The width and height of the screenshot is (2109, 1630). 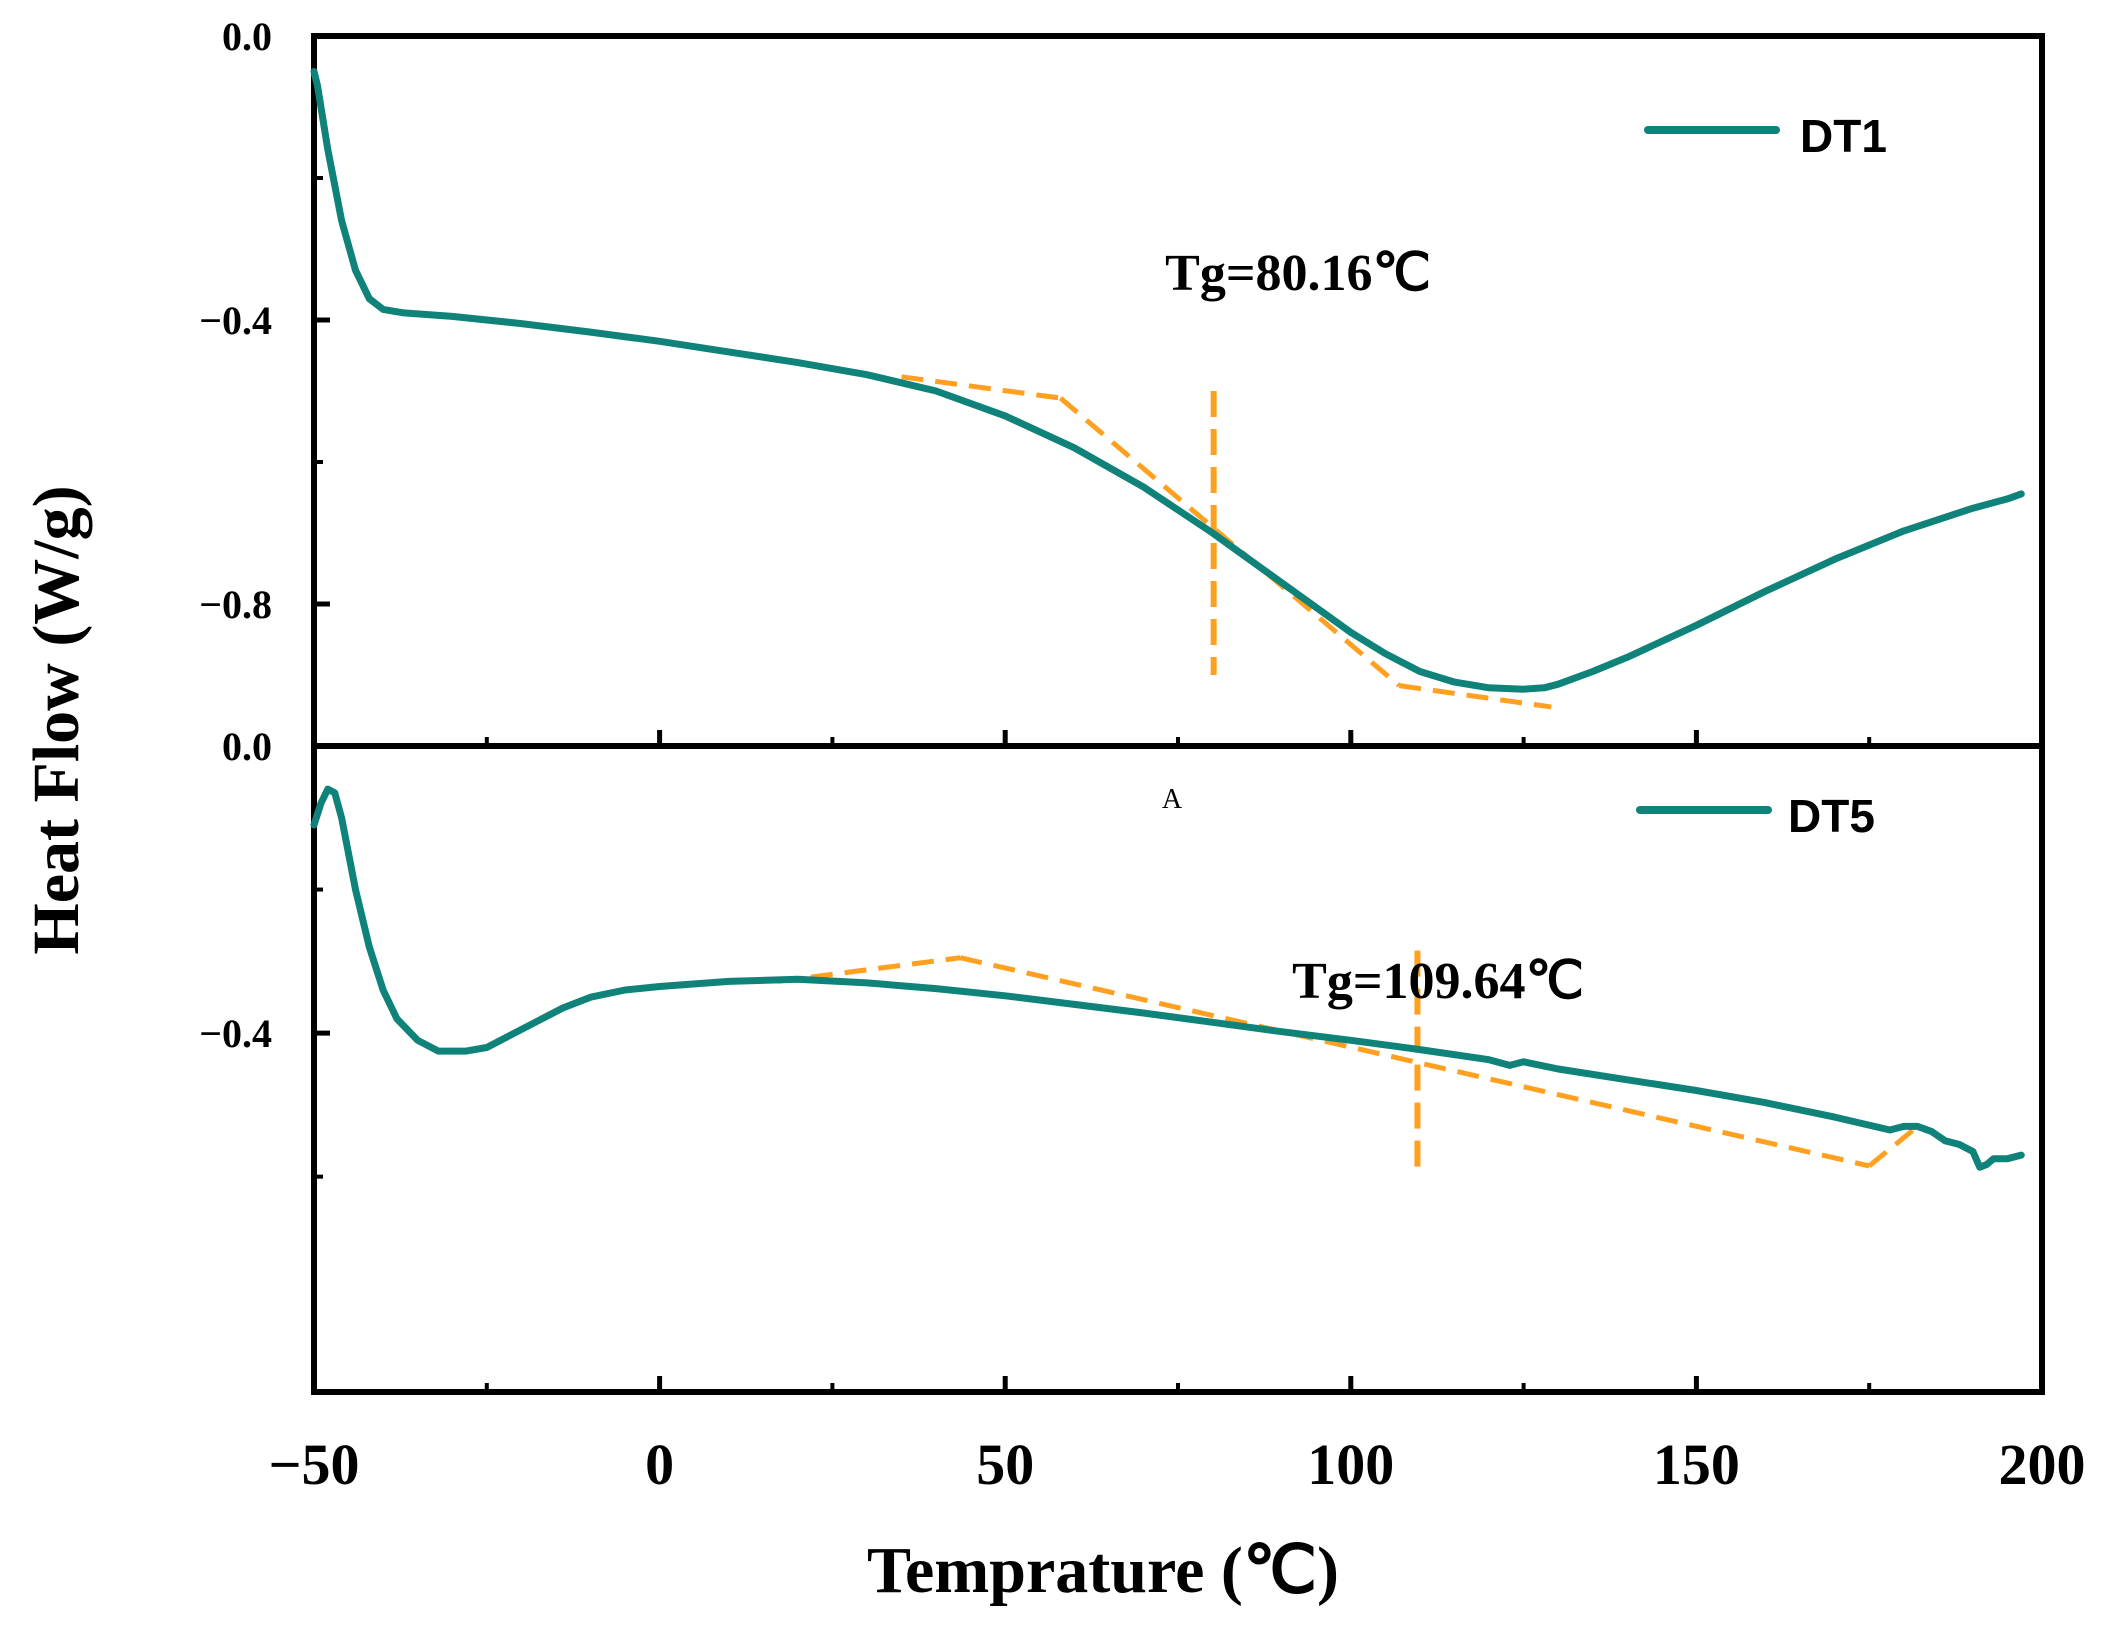 I want to click on legend-label: DT1, so click(x=1843, y=136).